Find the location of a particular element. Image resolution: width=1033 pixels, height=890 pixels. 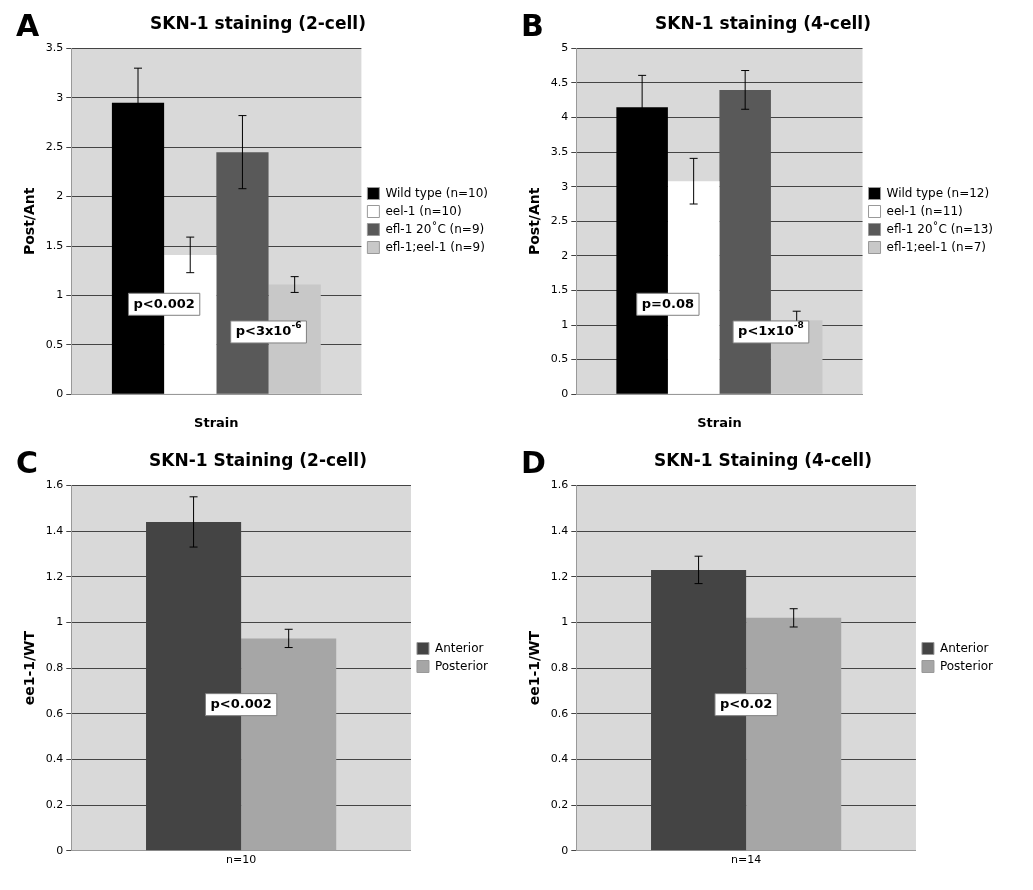

legend-label: eel-1 (n=11) is located at coordinates (924, 210).